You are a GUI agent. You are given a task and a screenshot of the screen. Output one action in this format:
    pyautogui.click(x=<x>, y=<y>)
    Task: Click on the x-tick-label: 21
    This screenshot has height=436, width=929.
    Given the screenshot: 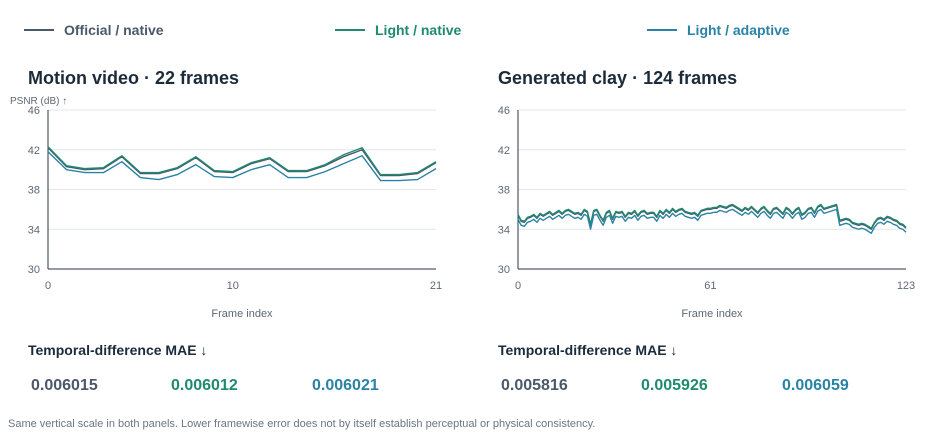 What is the action you would take?
    pyautogui.click(x=436, y=286)
    